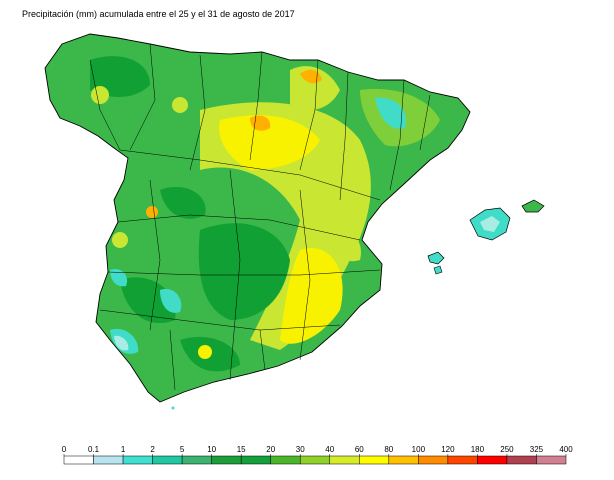 The height and width of the screenshot is (480, 614). What do you see at coordinates (64, 449) in the screenshot?
I see `legend-tick-label: 0` at bounding box center [64, 449].